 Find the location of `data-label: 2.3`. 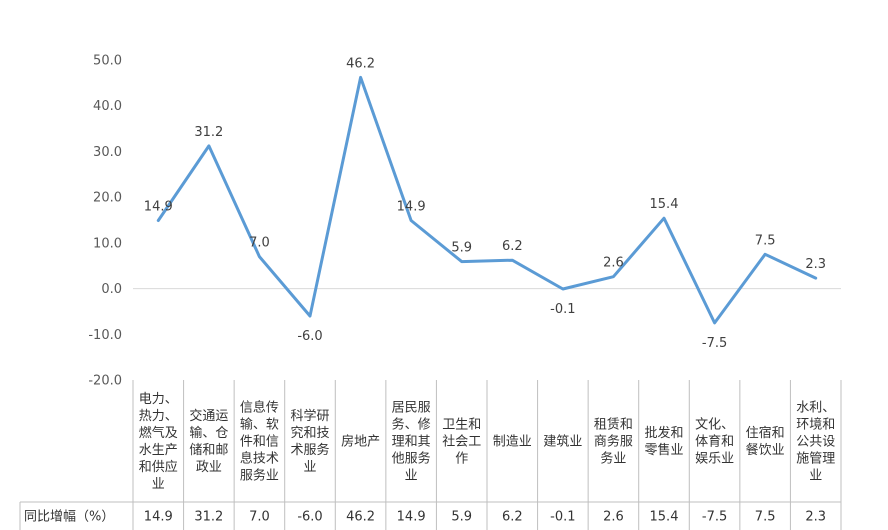

data-label: 2.3 is located at coordinates (815, 264).